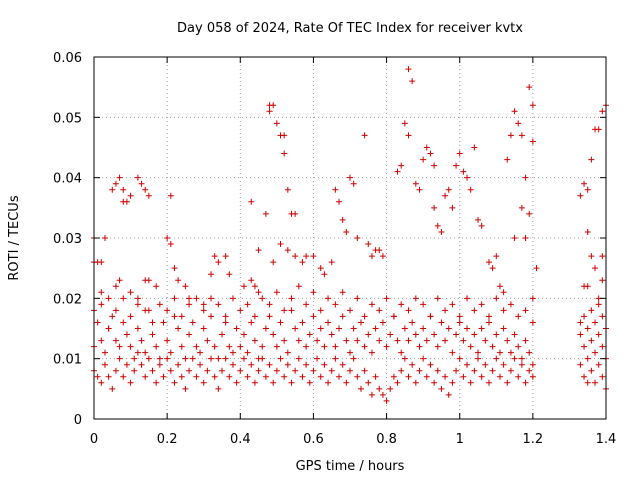 The width and height of the screenshot is (640, 480). Describe the element at coordinates (67, 58) in the screenshot. I see `y-tick-label: 0.06` at that location.